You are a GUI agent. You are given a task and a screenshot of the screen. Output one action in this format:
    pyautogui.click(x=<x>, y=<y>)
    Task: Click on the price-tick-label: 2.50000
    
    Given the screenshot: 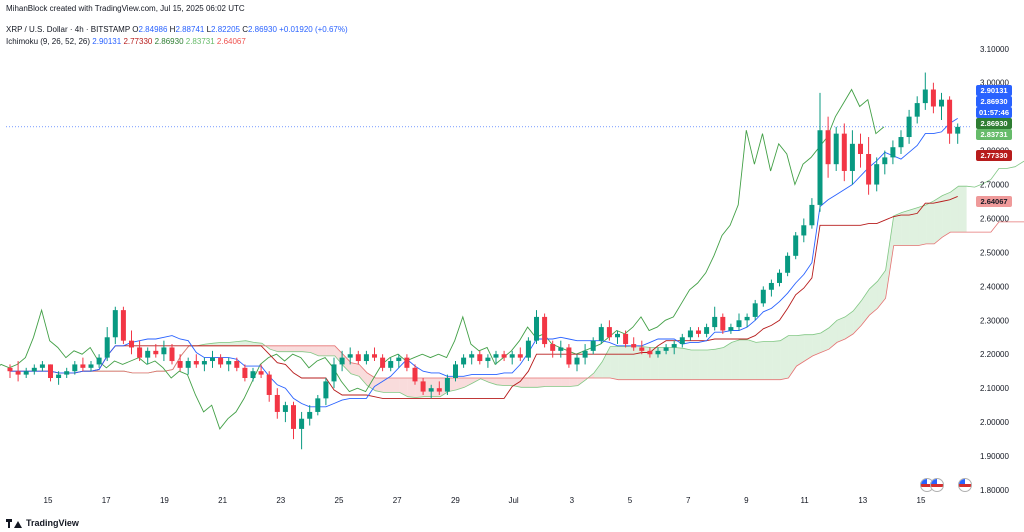 What is the action you would take?
    pyautogui.click(x=994, y=252)
    